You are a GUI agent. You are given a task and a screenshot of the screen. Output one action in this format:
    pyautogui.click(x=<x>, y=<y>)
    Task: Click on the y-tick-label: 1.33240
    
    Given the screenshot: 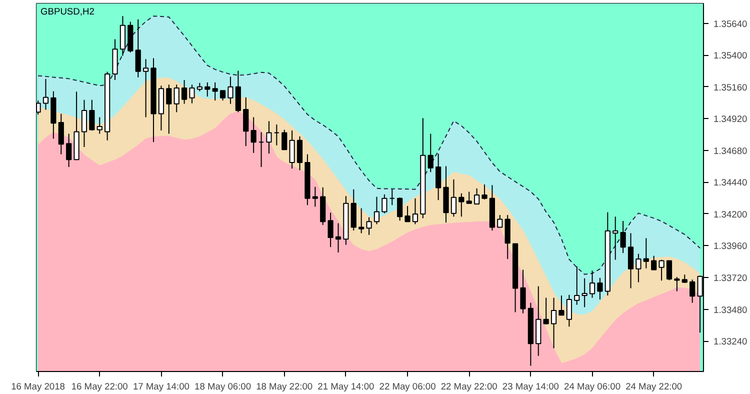 What is the action you would take?
    pyautogui.click(x=731, y=341)
    